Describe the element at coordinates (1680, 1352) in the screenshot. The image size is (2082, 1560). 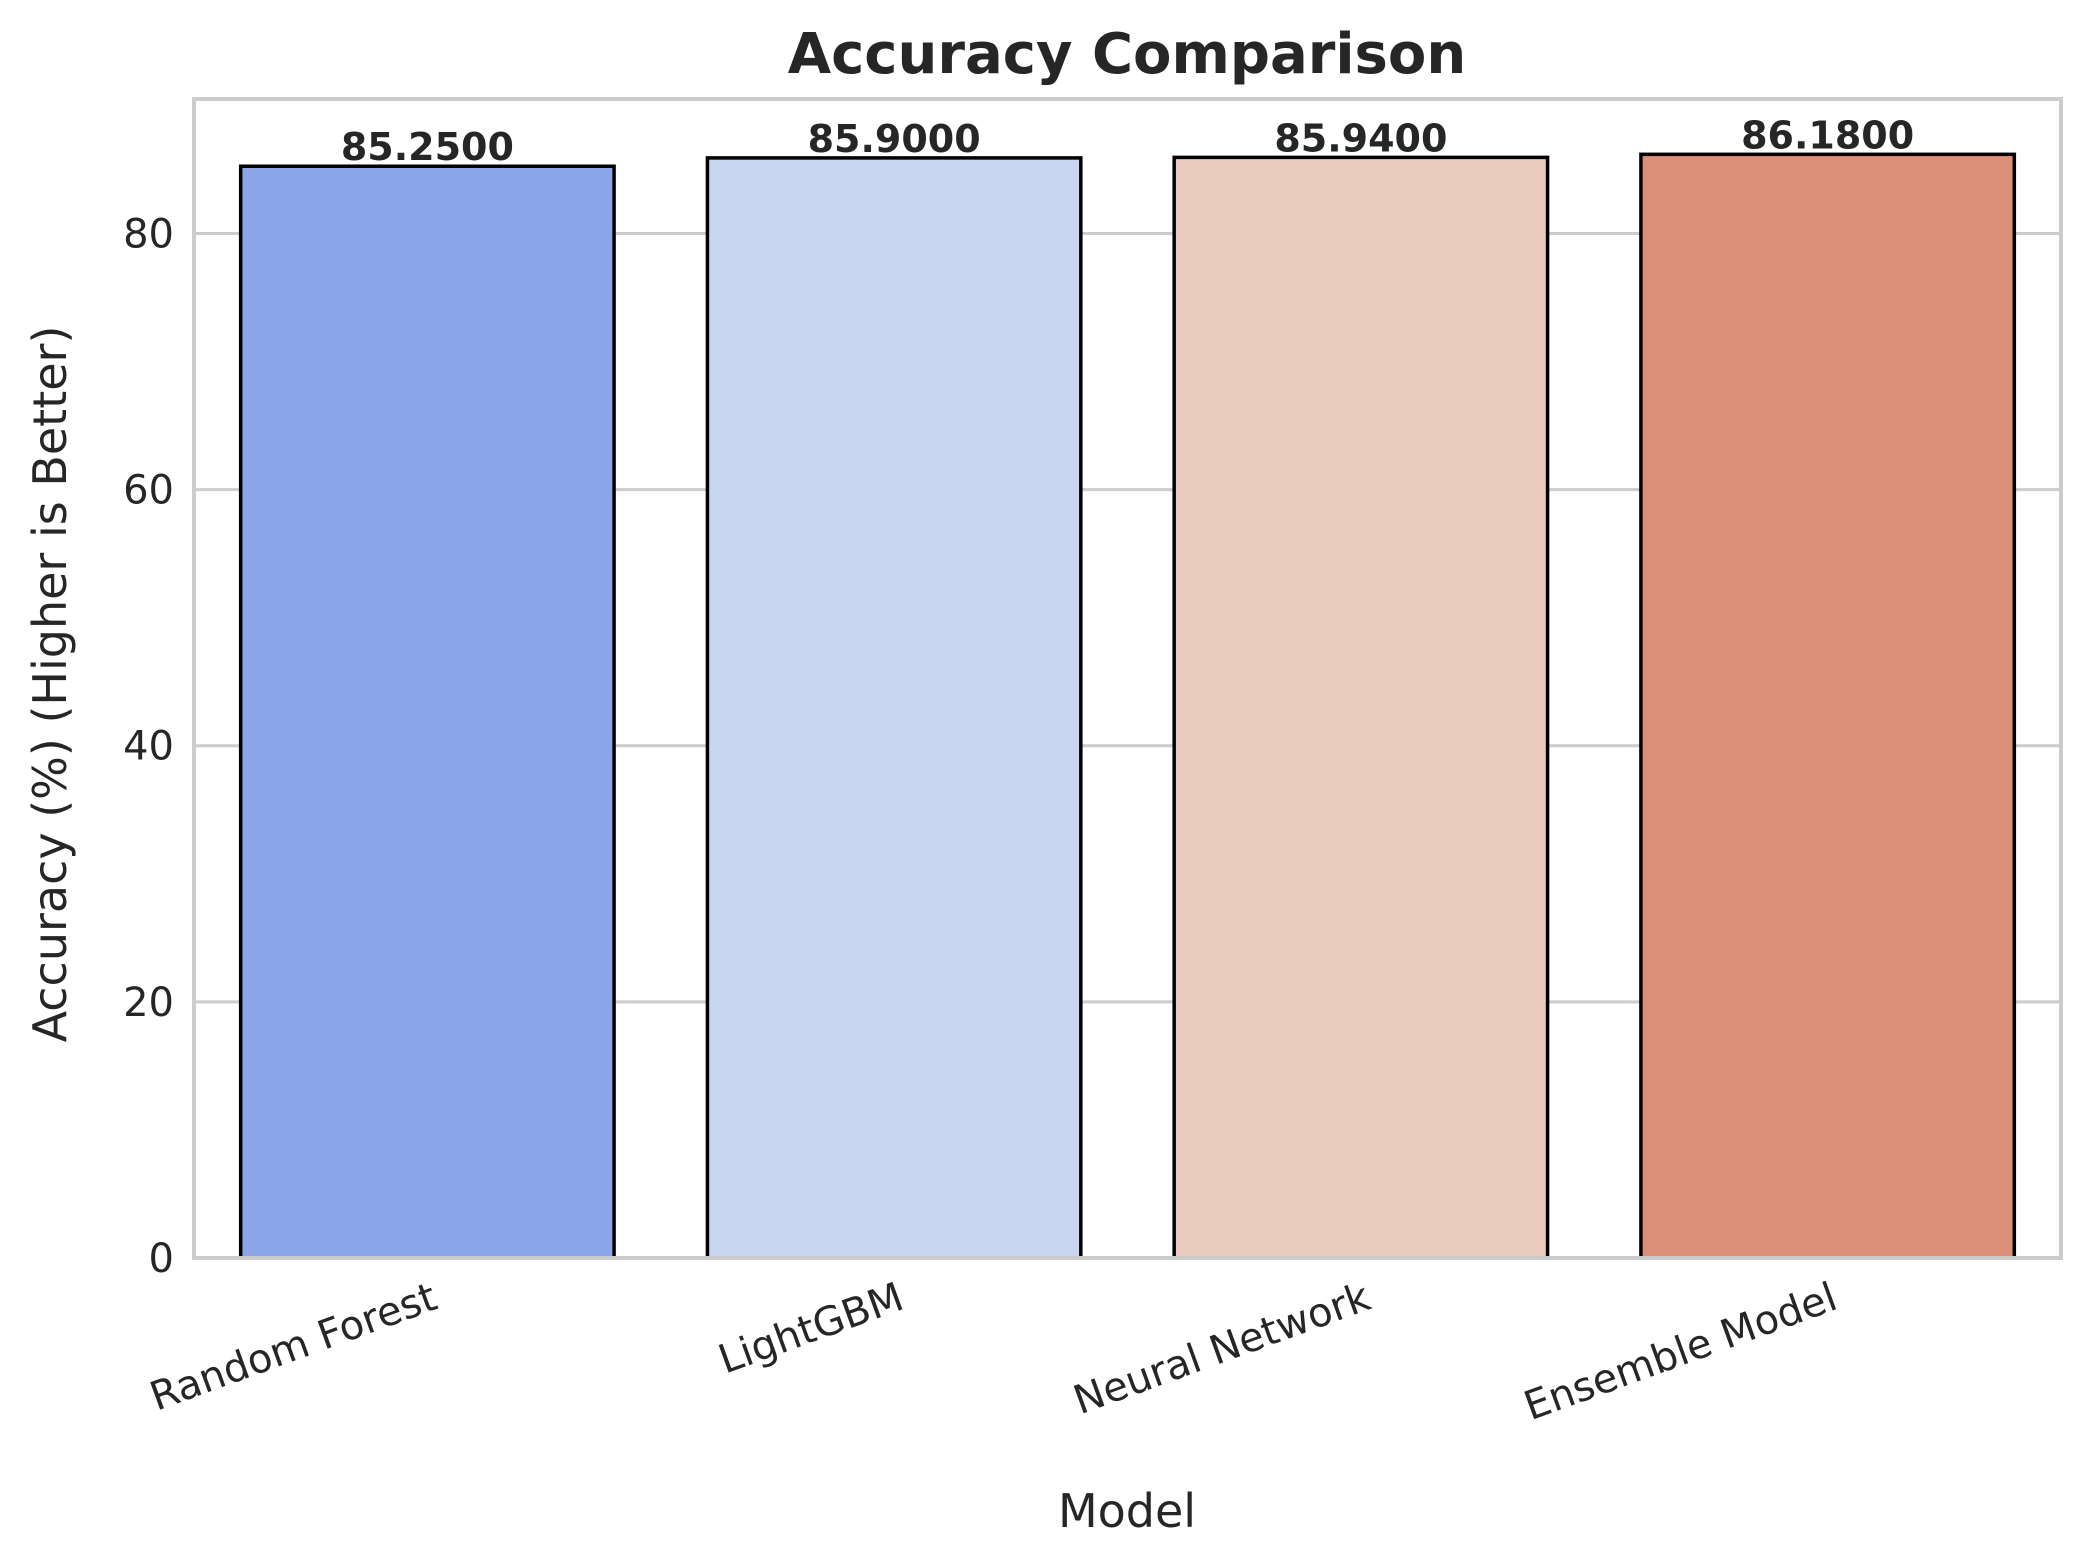
I see `x-tick-label: Ensemble Model` at that location.